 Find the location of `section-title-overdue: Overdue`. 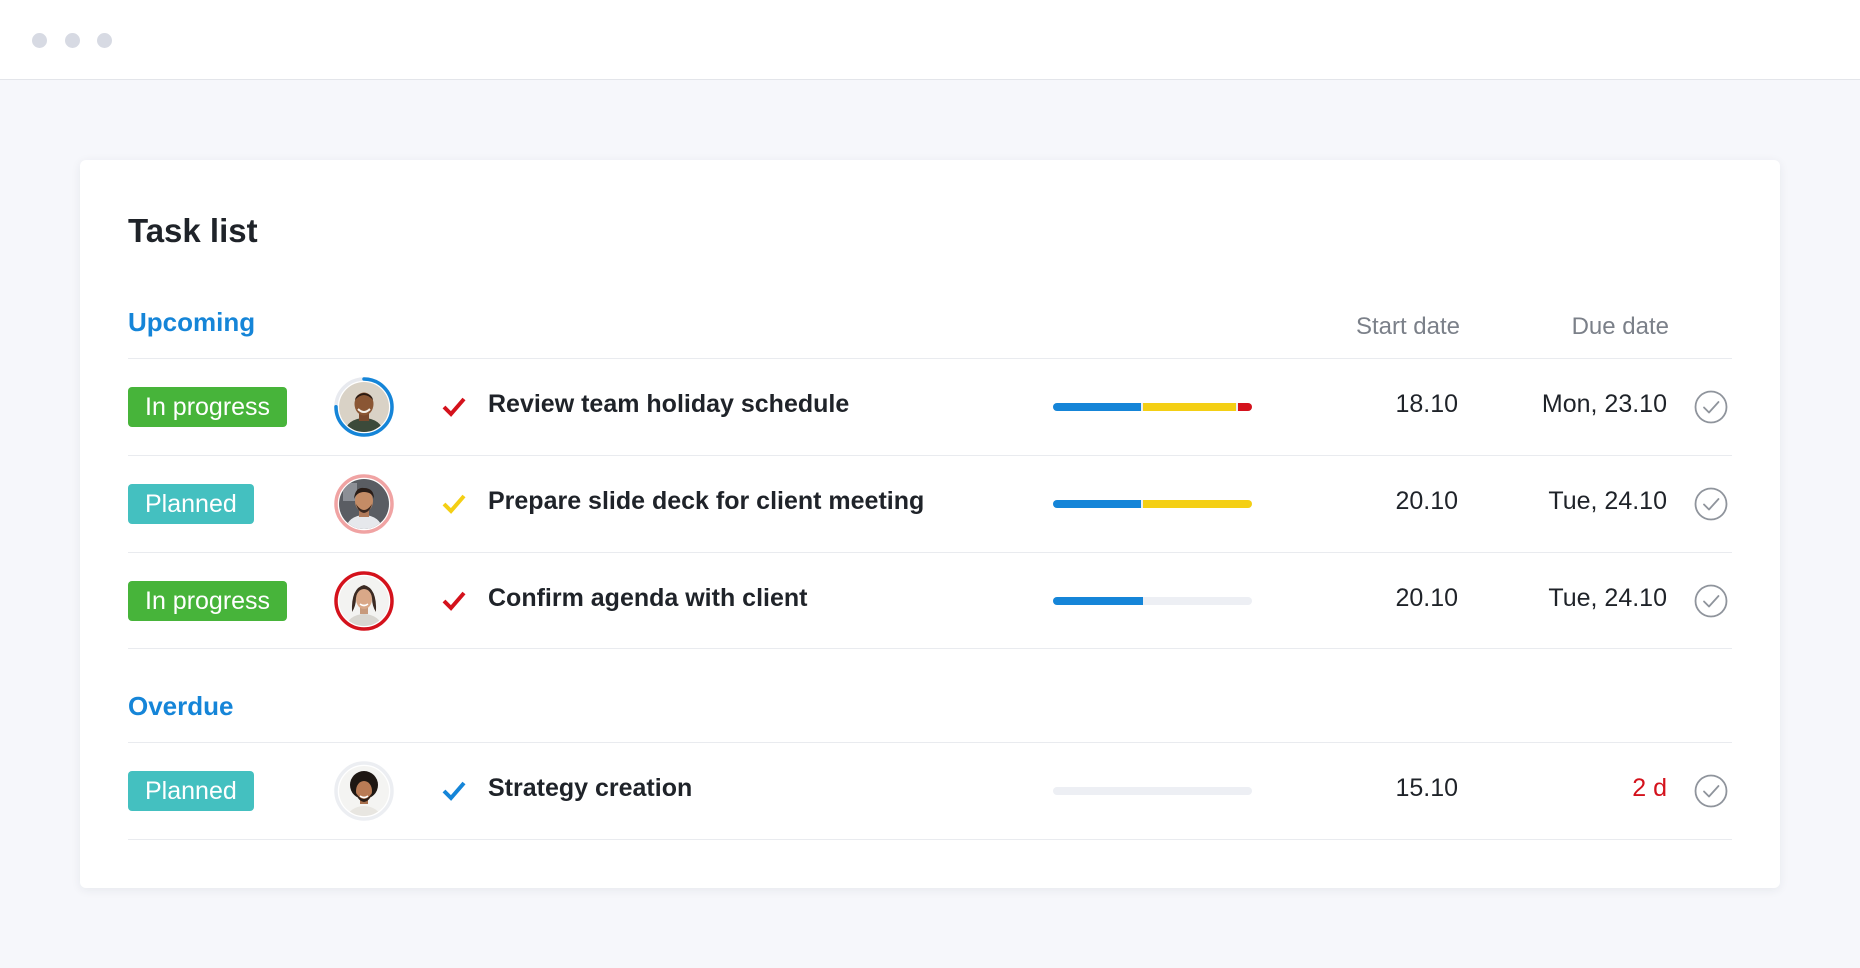

section-title-overdue: Overdue is located at coordinates (181, 706).